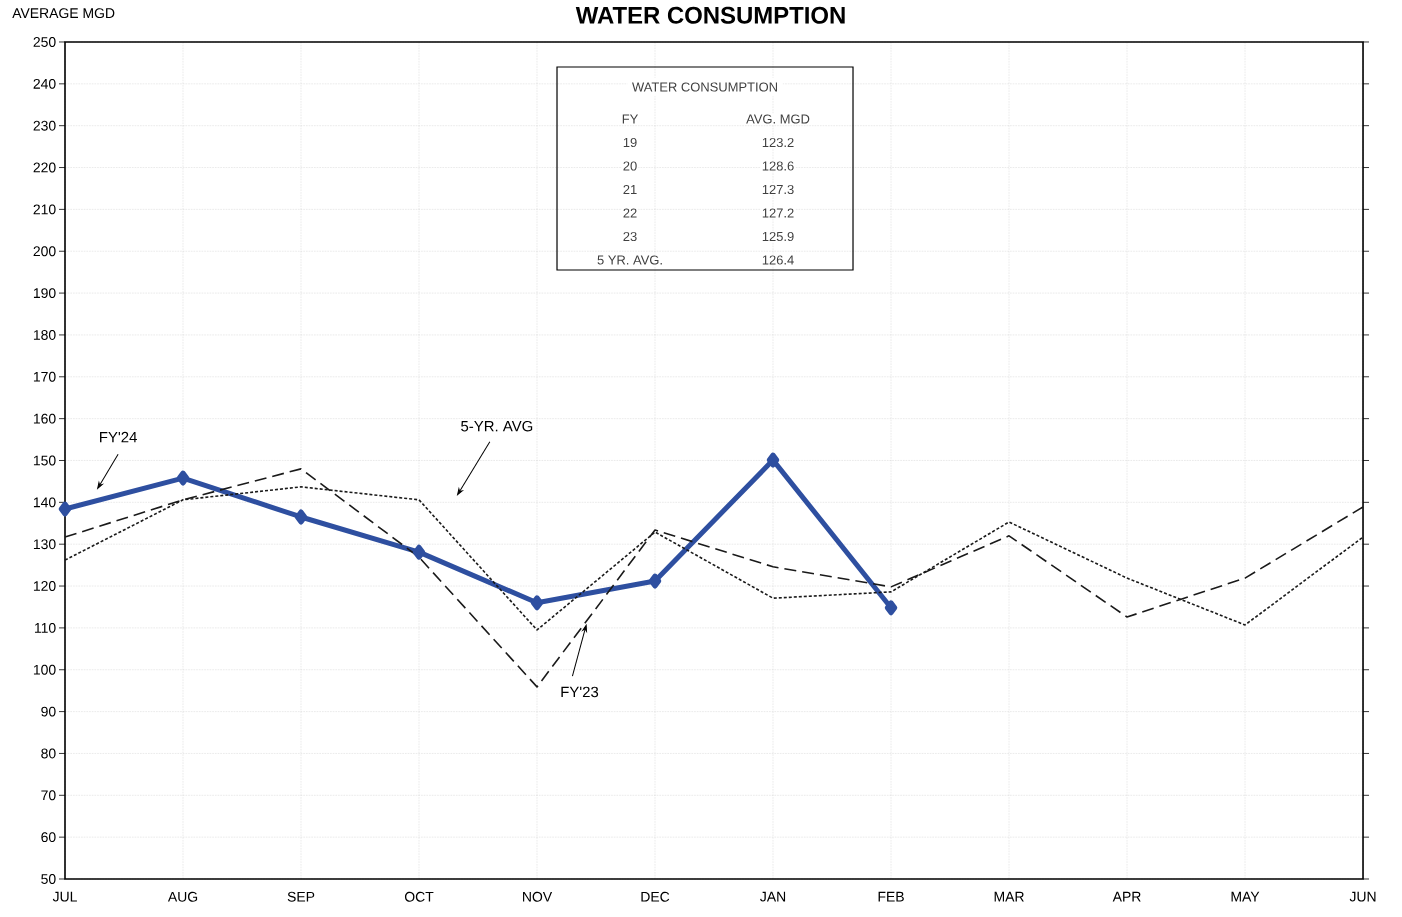  I want to click on annotation: AVG. MGD, so click(778, 119).